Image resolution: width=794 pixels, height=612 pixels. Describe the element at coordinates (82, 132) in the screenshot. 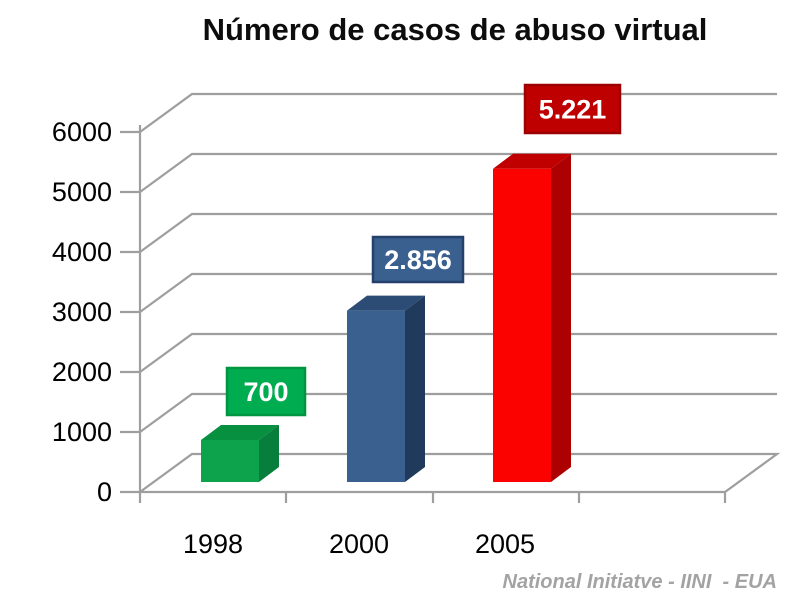

I see `y-axis-label-6000: 6000` at that location.